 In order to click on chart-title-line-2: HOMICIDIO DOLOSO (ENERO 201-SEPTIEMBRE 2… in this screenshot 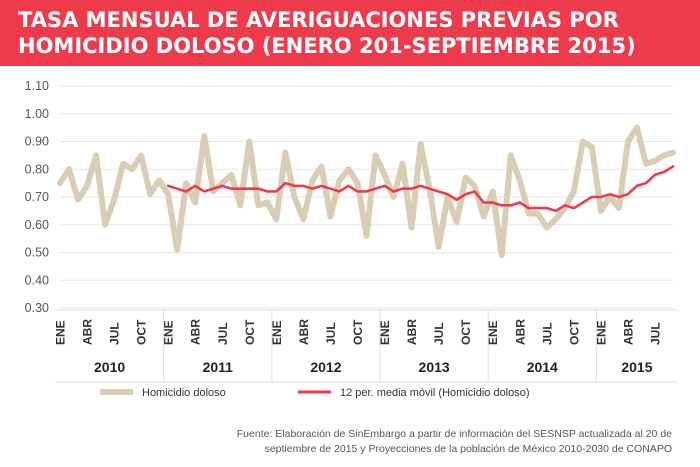, I will do `click(327, 46)`.